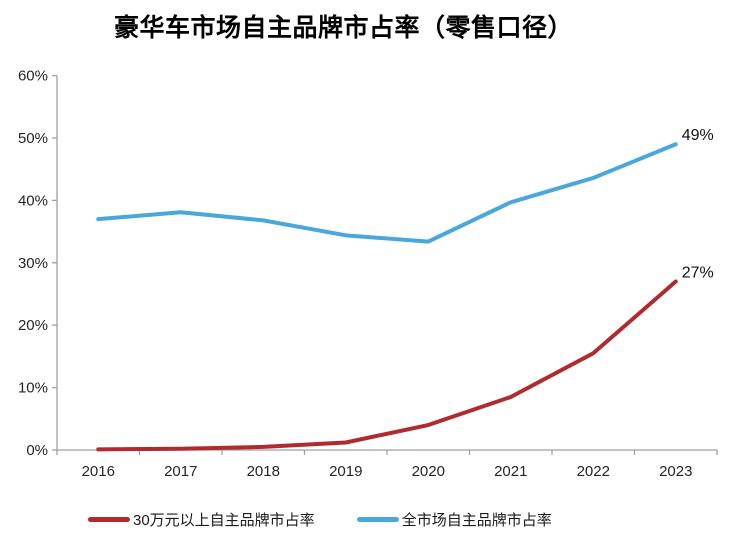  Describe the element at coordinates (698, 273) in the screenshot. I see `series-end-value-label: 27%` at that location.